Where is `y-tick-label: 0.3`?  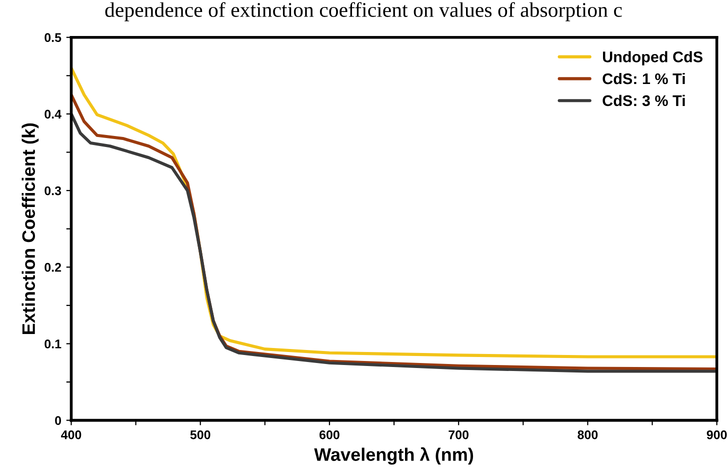
y-tick-label: 0.3 is located at coordinates (53, 191).